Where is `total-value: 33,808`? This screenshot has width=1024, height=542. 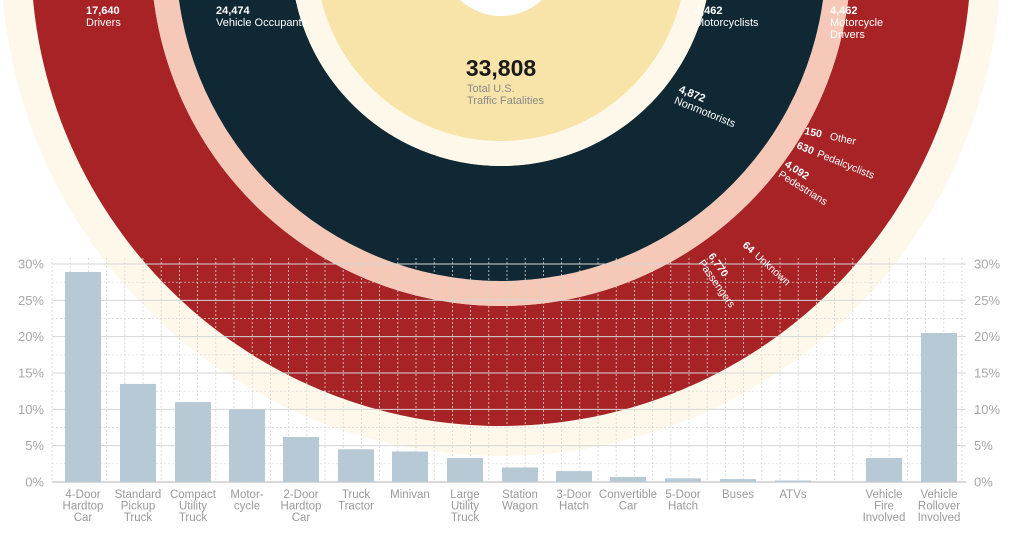
total-value: 33,808 is located at coordinates (501, 68).